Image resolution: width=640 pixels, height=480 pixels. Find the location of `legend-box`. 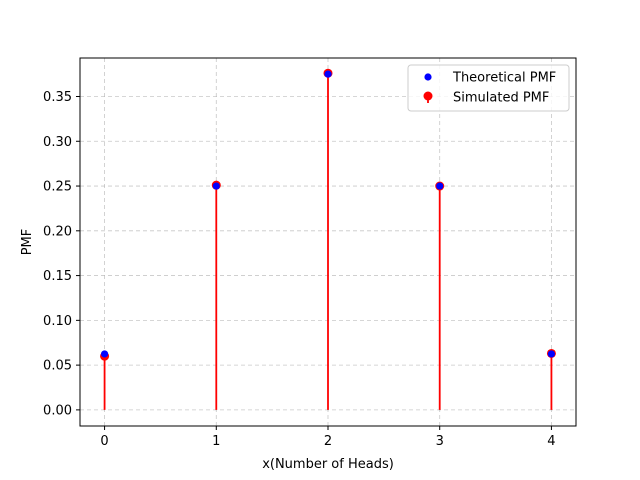

legend-box is located at coordinates (488, 88).